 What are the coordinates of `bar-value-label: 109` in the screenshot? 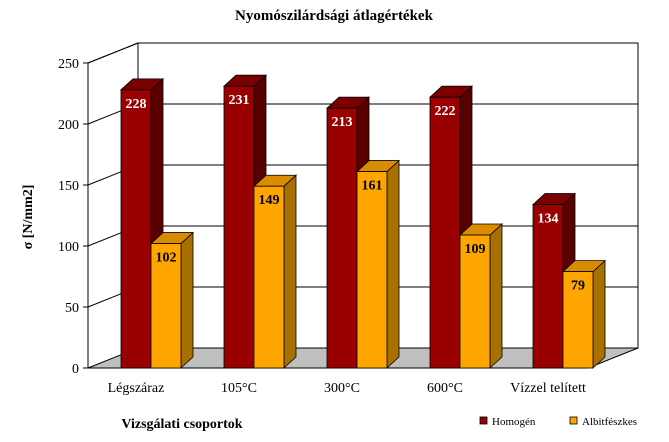 It's located at (475, 249).